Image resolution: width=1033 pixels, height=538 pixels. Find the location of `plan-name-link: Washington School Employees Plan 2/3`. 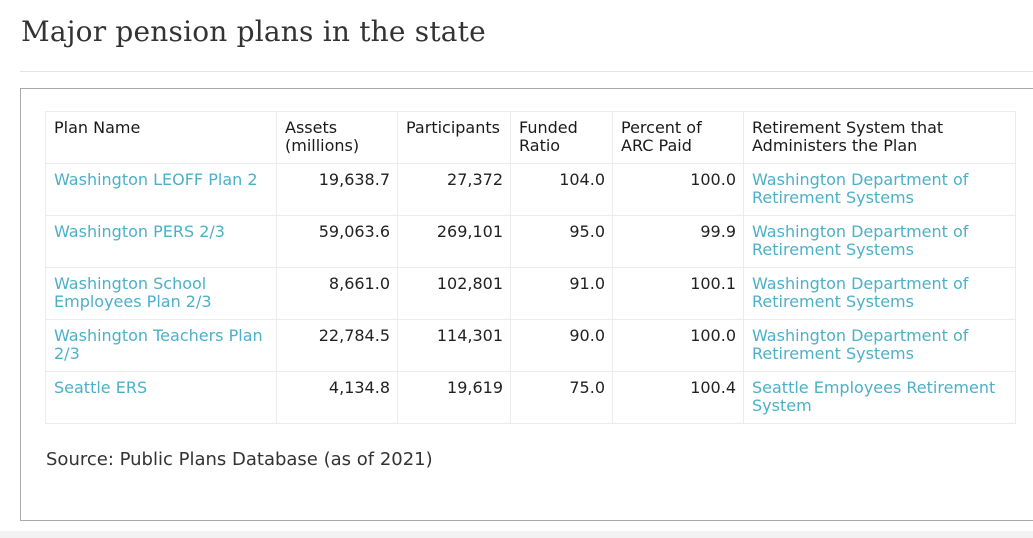

plan-name-link: Washington School Employees Plan 2/3 is located at coordinates (161, 293).